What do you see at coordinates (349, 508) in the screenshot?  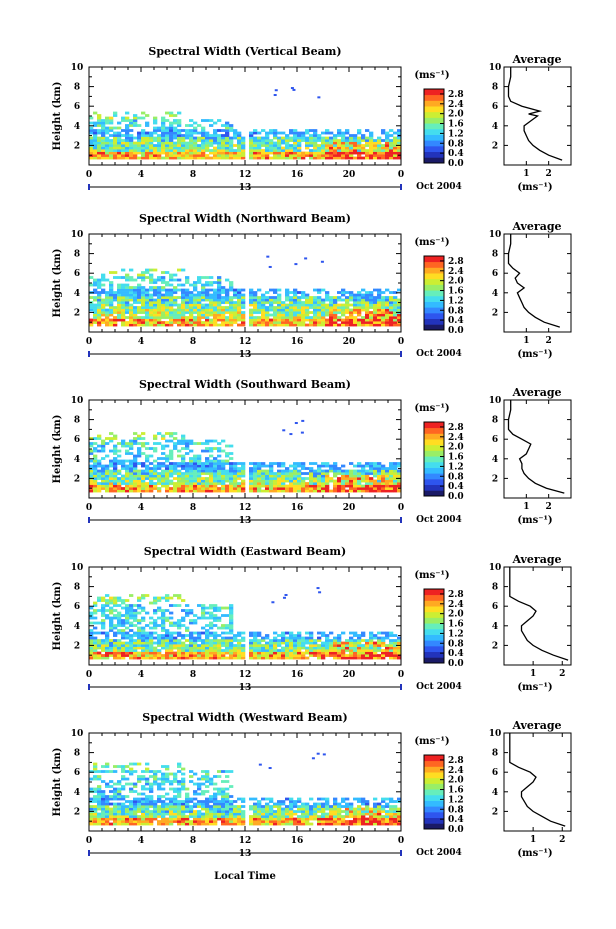 I see `x-tick-label: 20` at bounding box center [349, 508].